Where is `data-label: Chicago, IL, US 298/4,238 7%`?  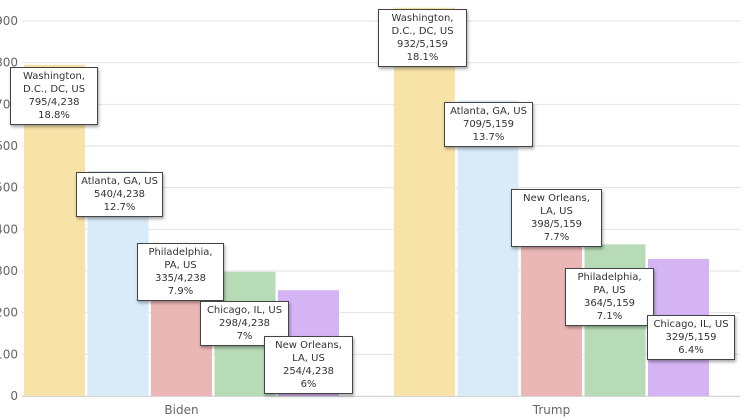 data-label: Chicago, IL, US 298/4,238 7% is located at coordinates (244, 323).